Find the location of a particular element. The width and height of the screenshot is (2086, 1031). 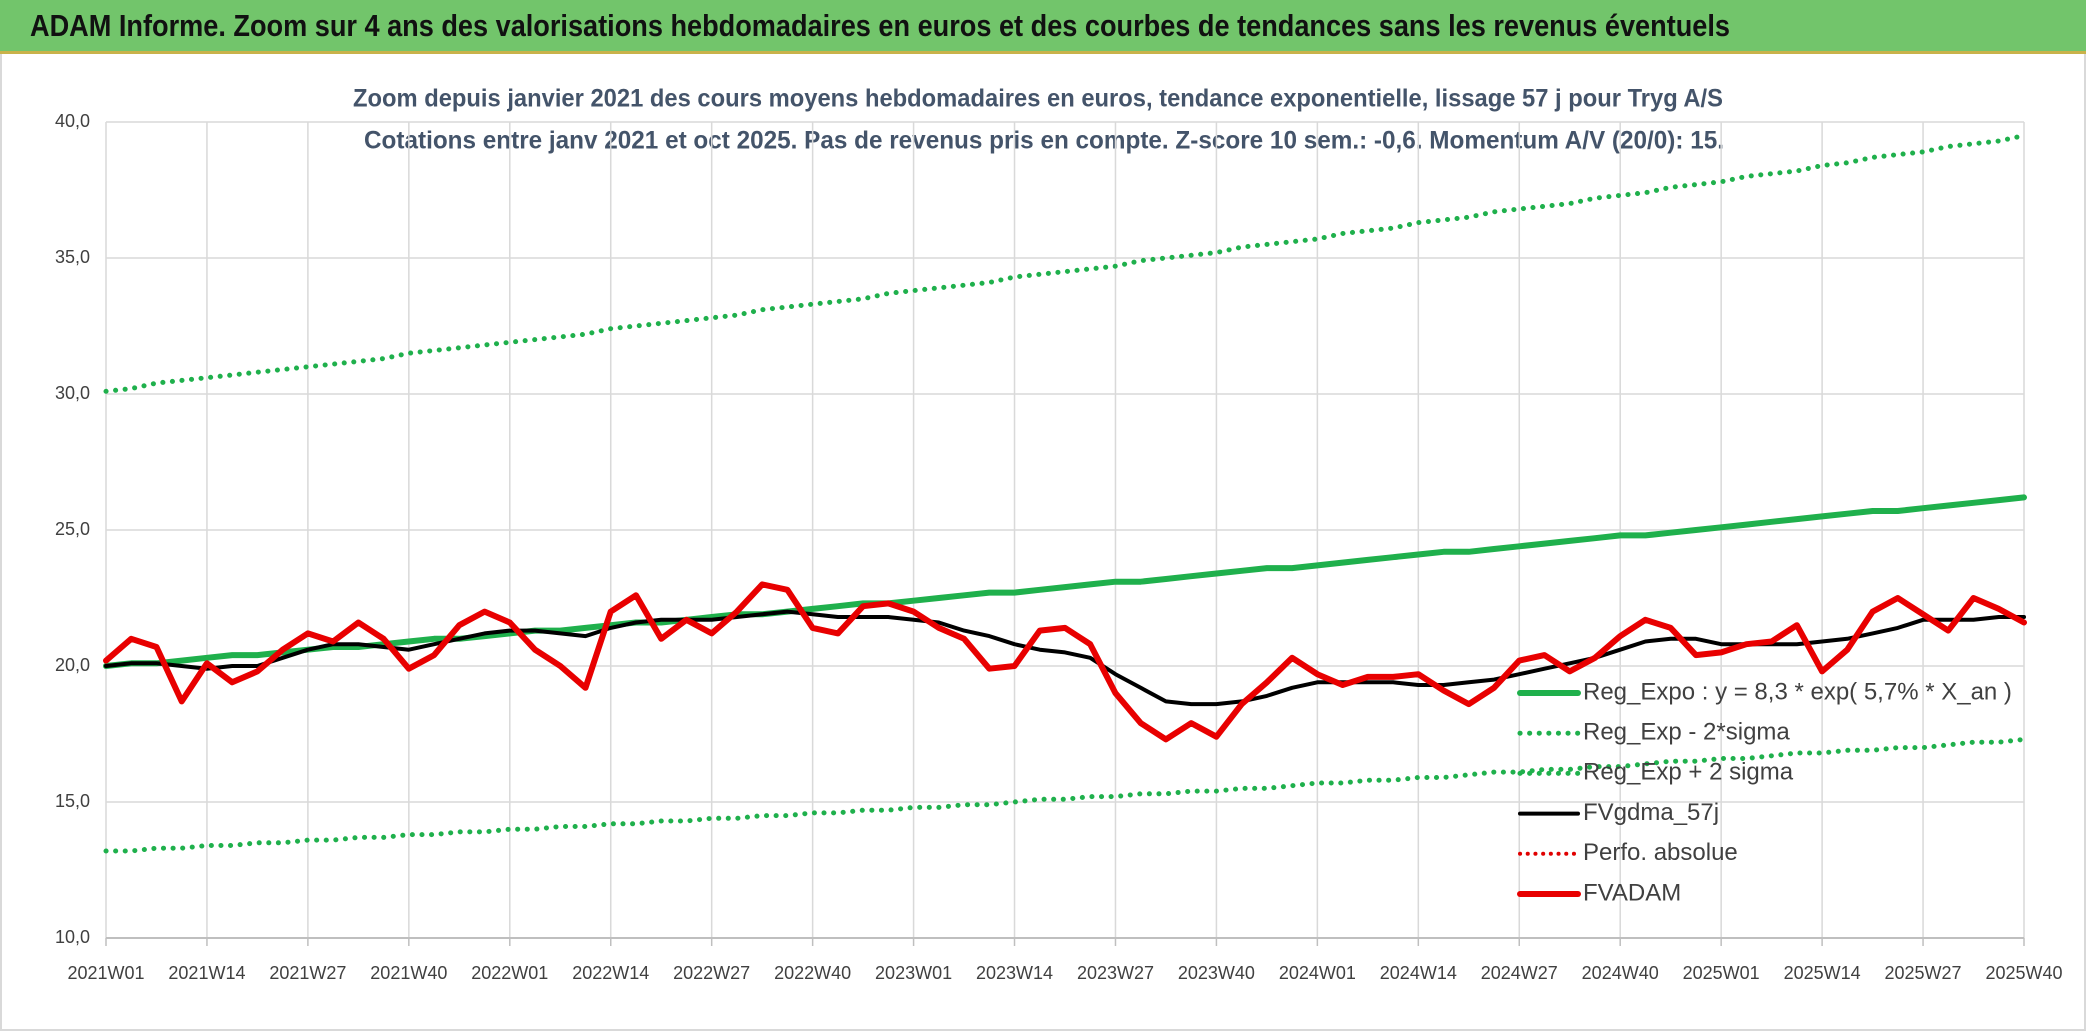

header-band is located at coordinates (1043, 26).